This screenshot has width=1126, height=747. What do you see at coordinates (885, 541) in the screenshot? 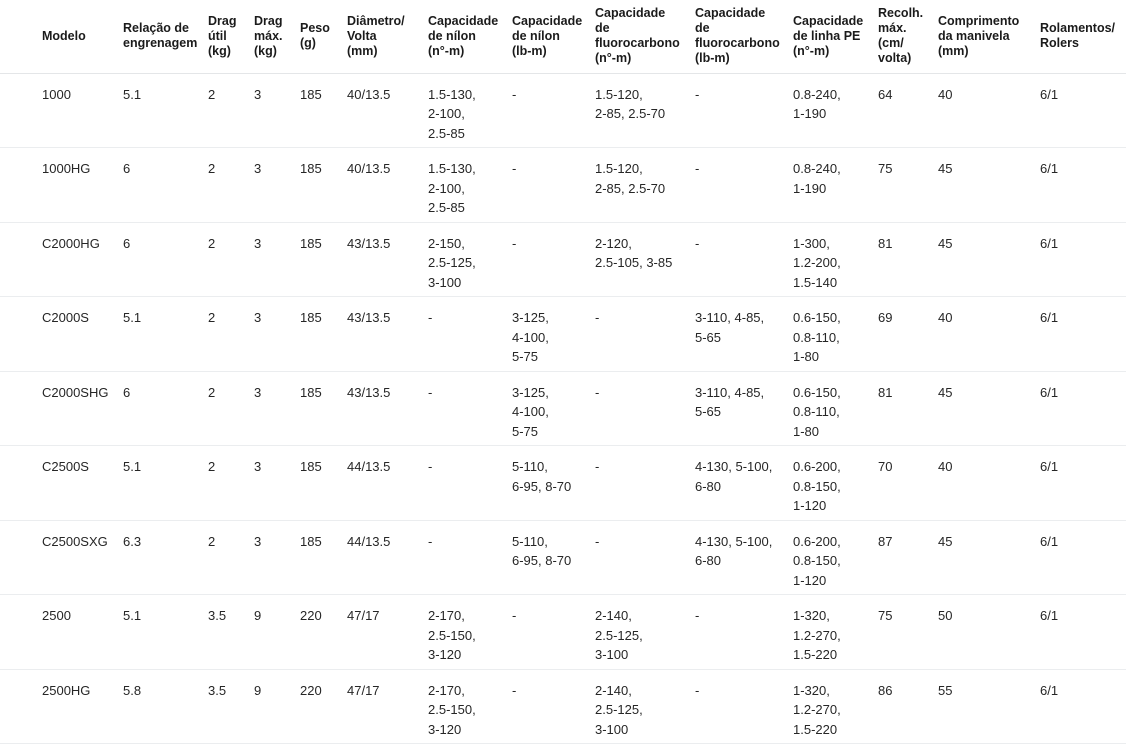
I see `table-cell: 87` at bounding box center [885, 541].